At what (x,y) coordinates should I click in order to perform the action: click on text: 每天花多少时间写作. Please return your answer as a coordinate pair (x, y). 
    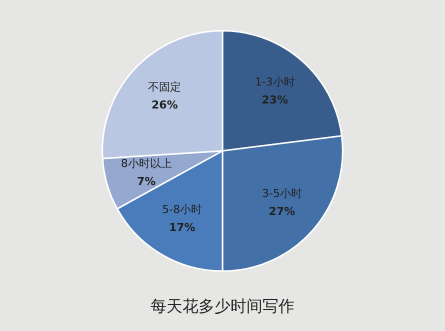
    Looking at the image, I should click on (222, 306).